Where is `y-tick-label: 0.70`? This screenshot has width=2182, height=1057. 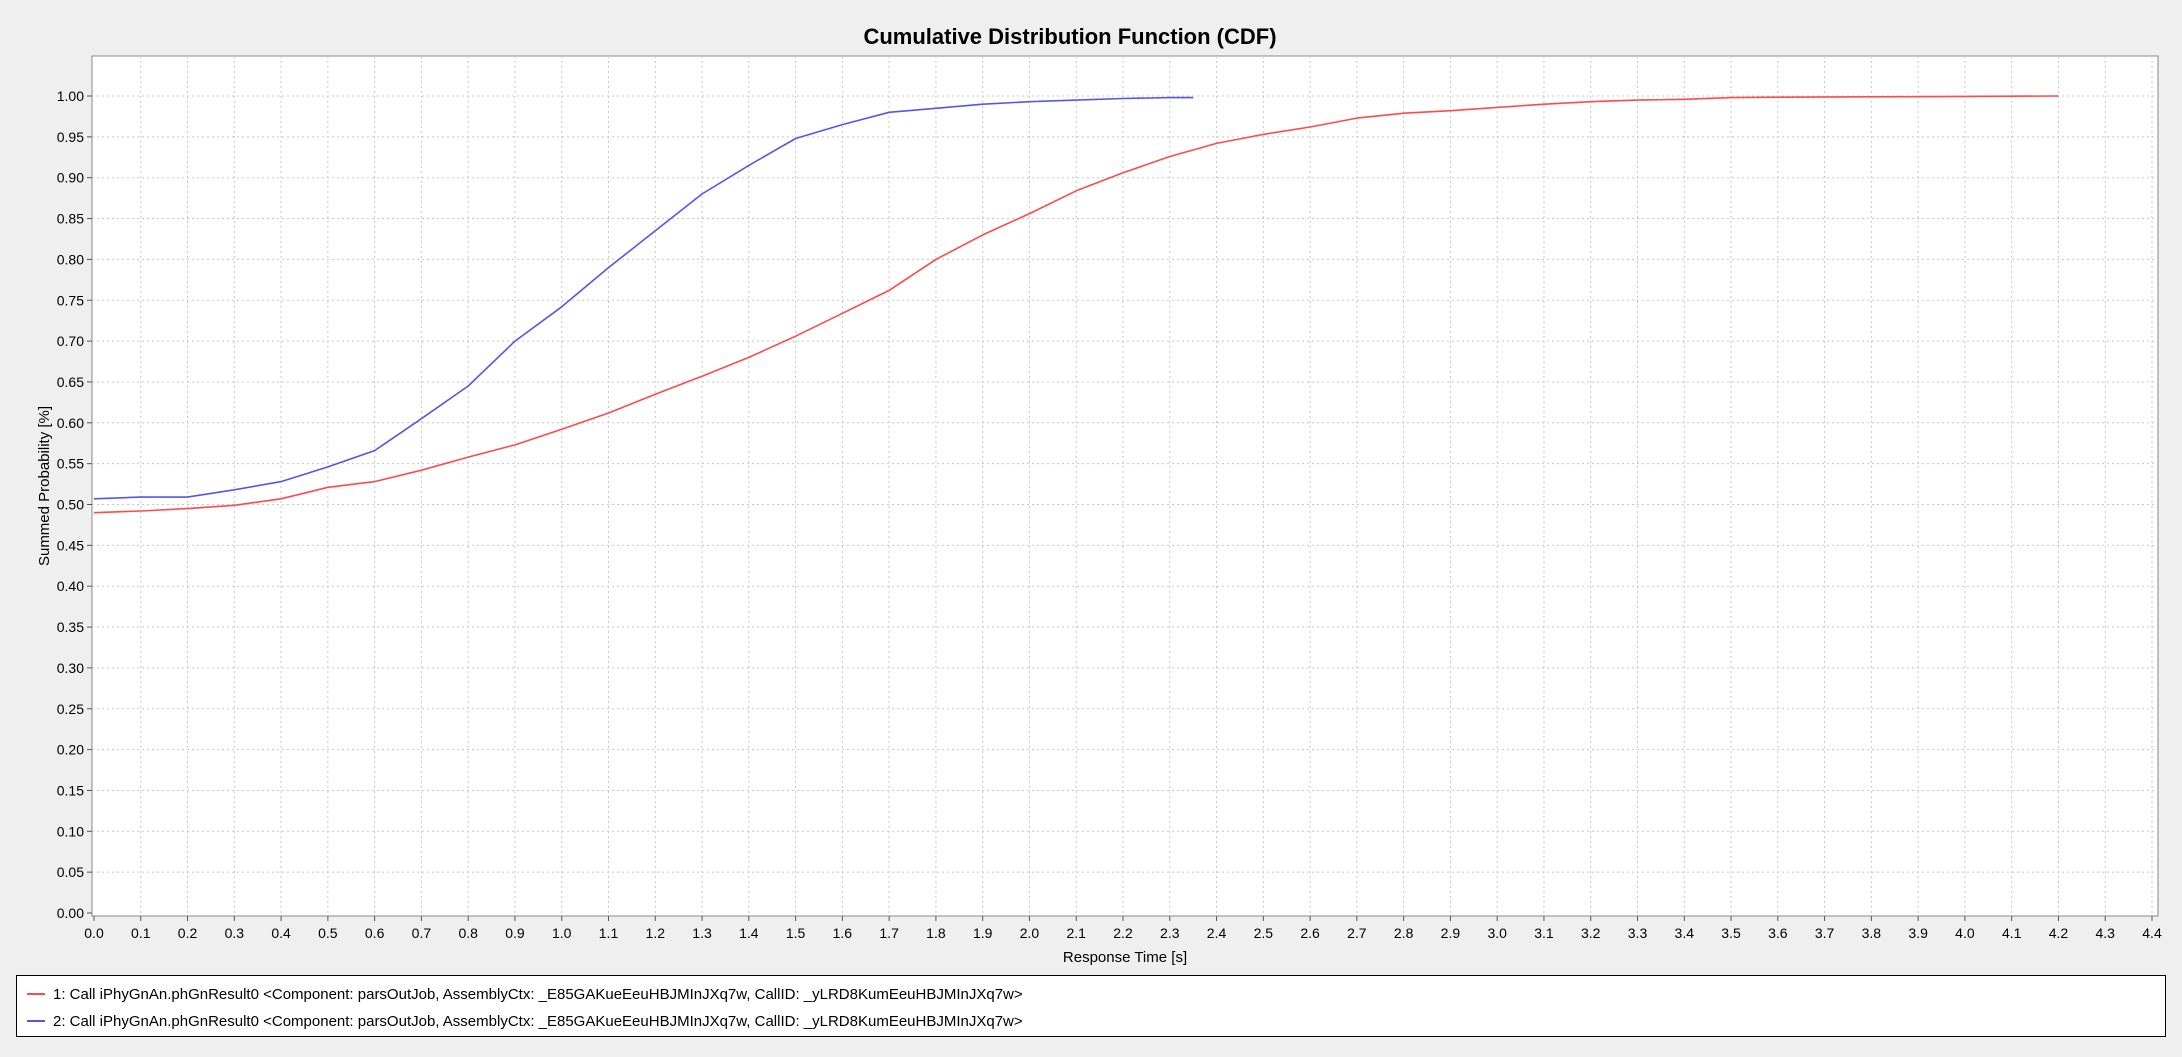 y-tick-label: 0.70 is located at coordinates (70, 341).